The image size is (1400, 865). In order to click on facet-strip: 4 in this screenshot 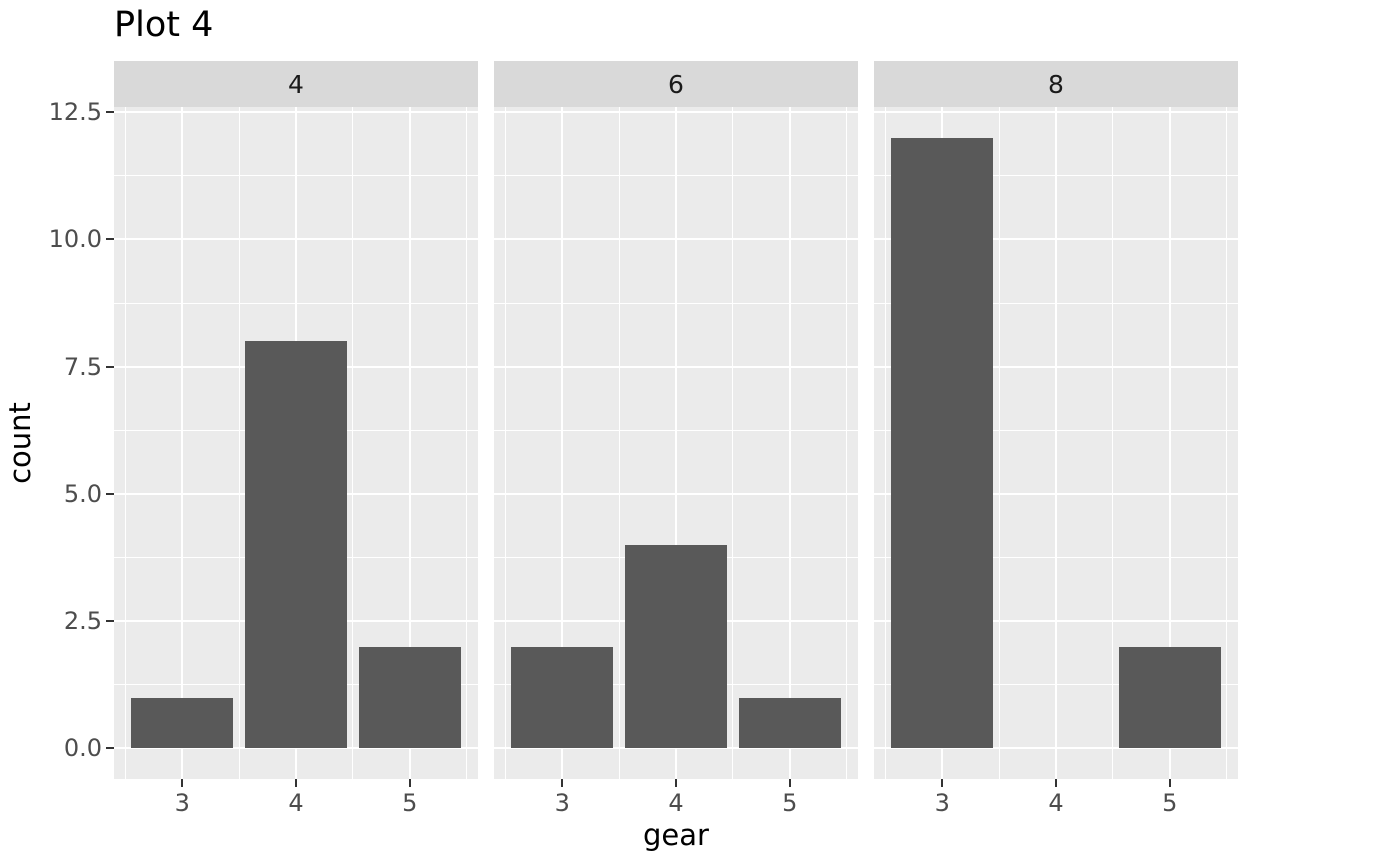, I will do `click(296, 84)`.